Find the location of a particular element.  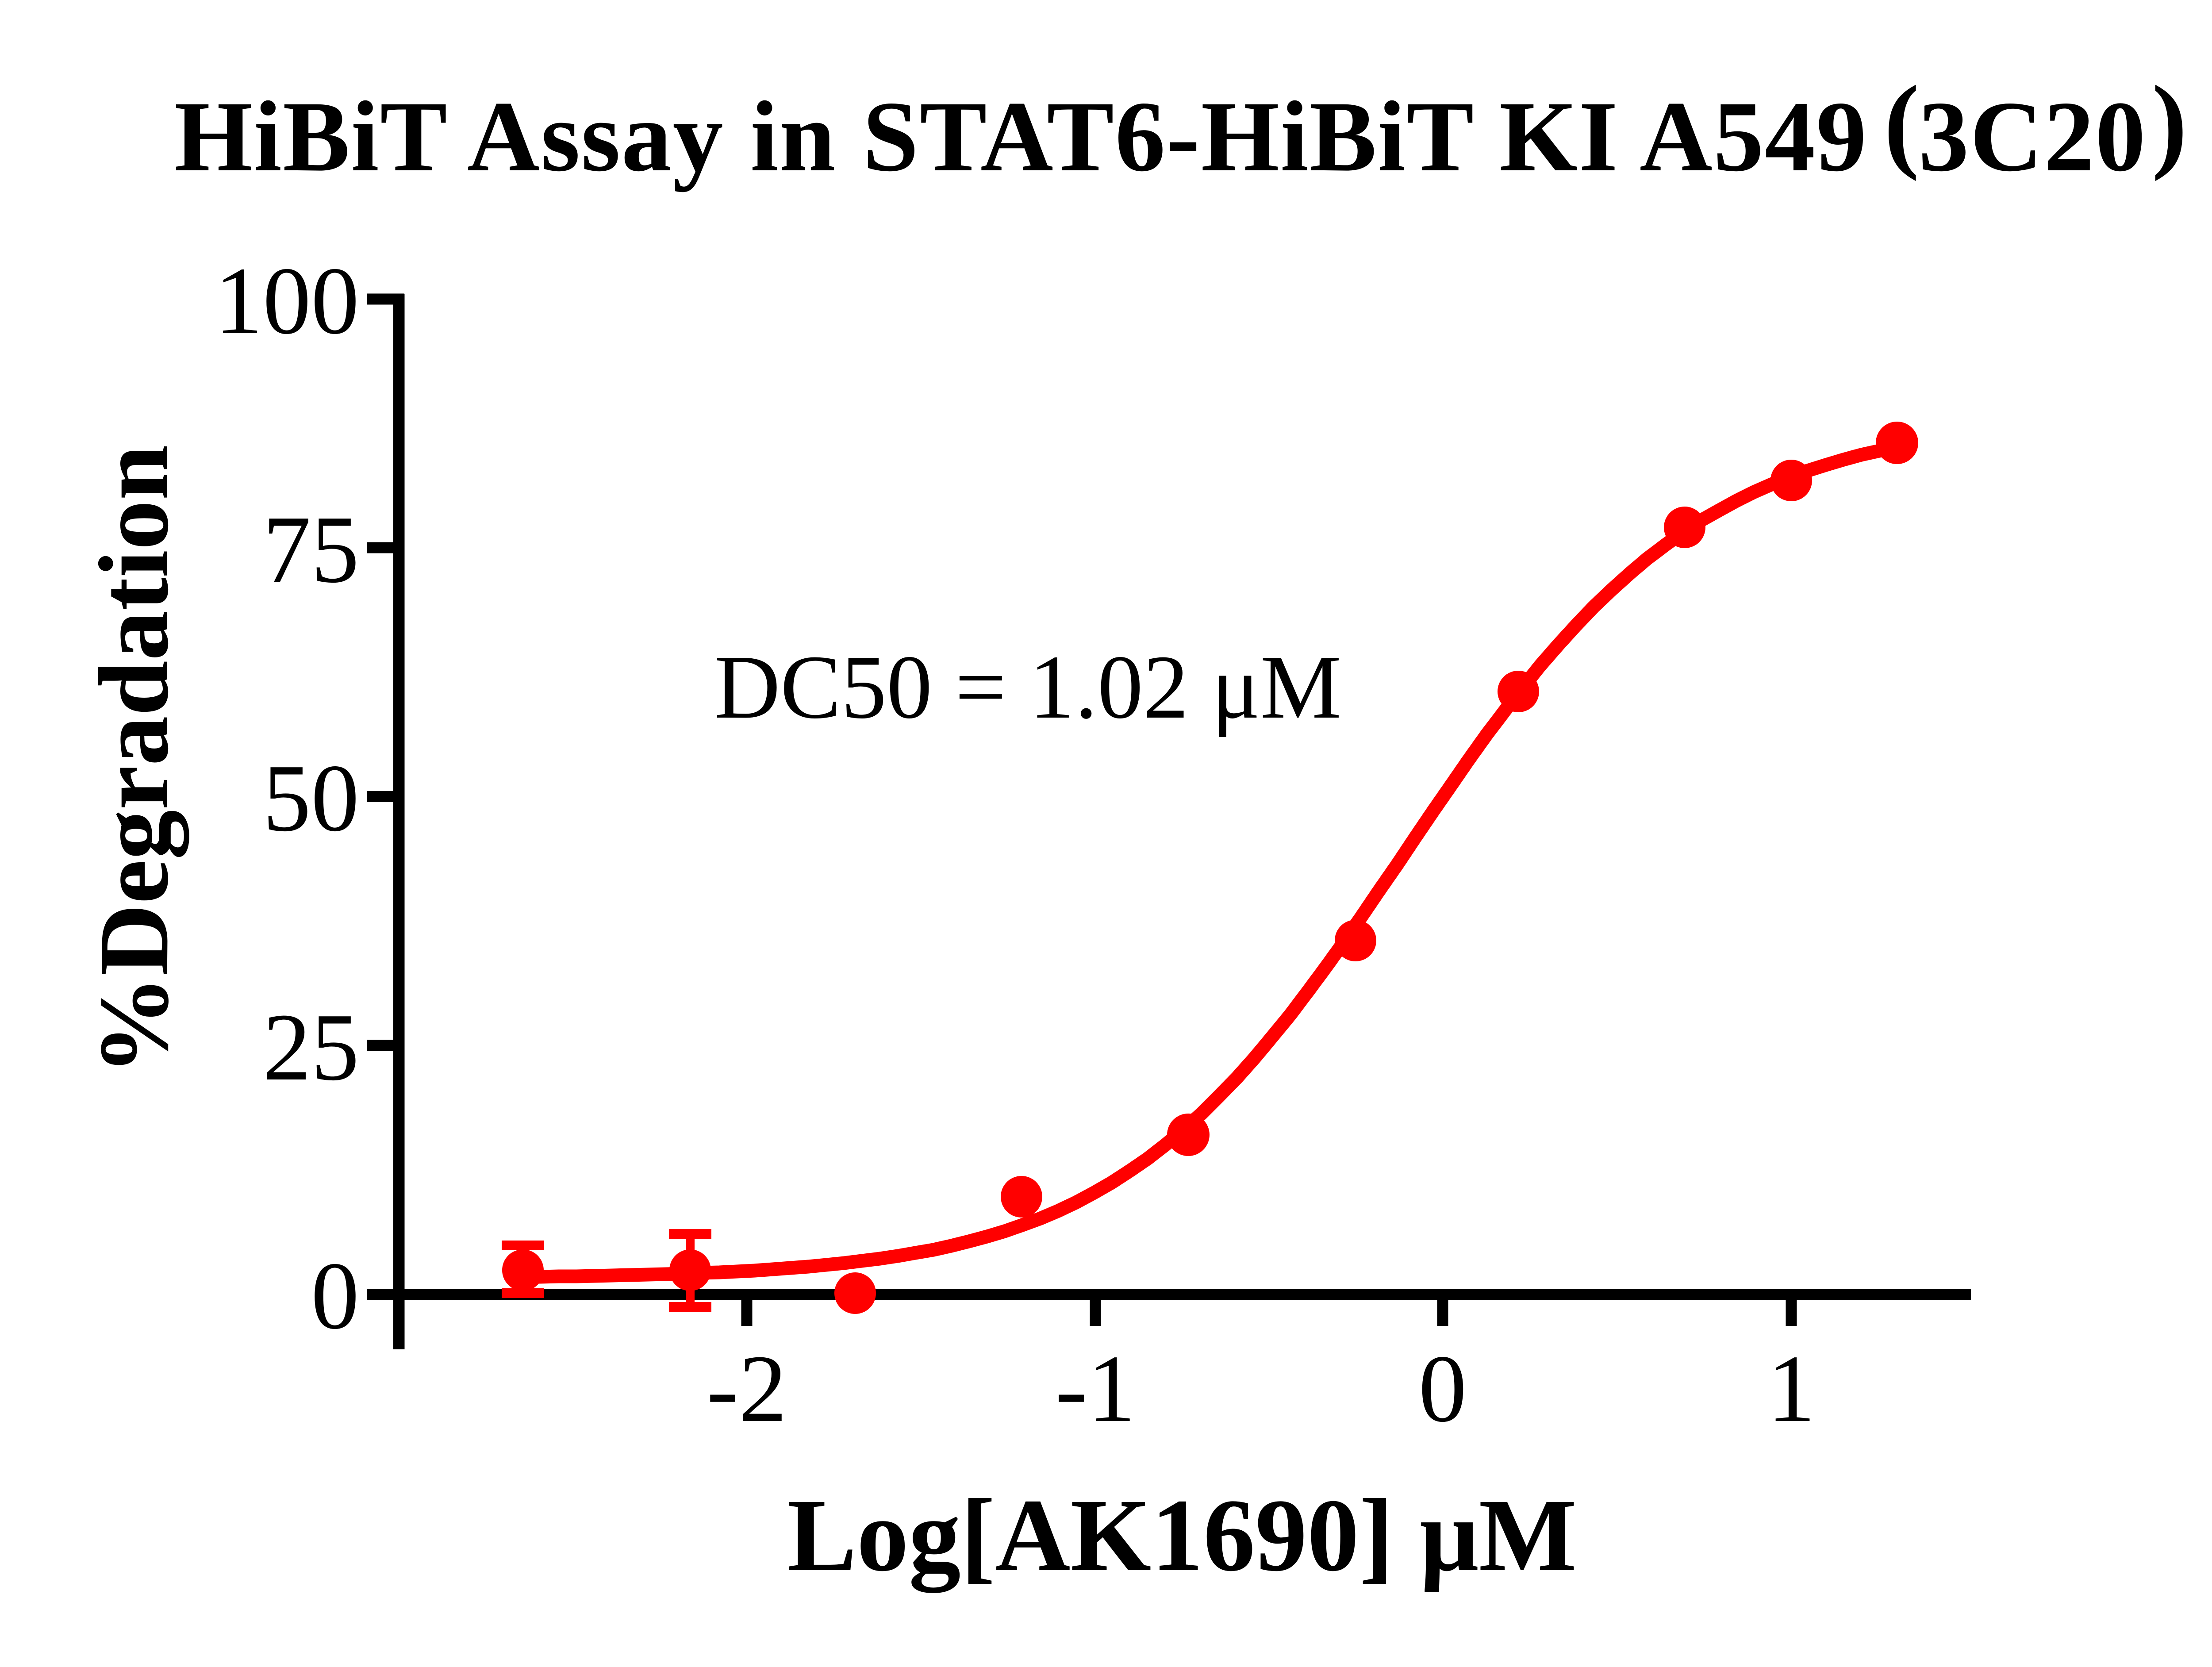

svg-text: 75 is located at coordinates (311, 549).